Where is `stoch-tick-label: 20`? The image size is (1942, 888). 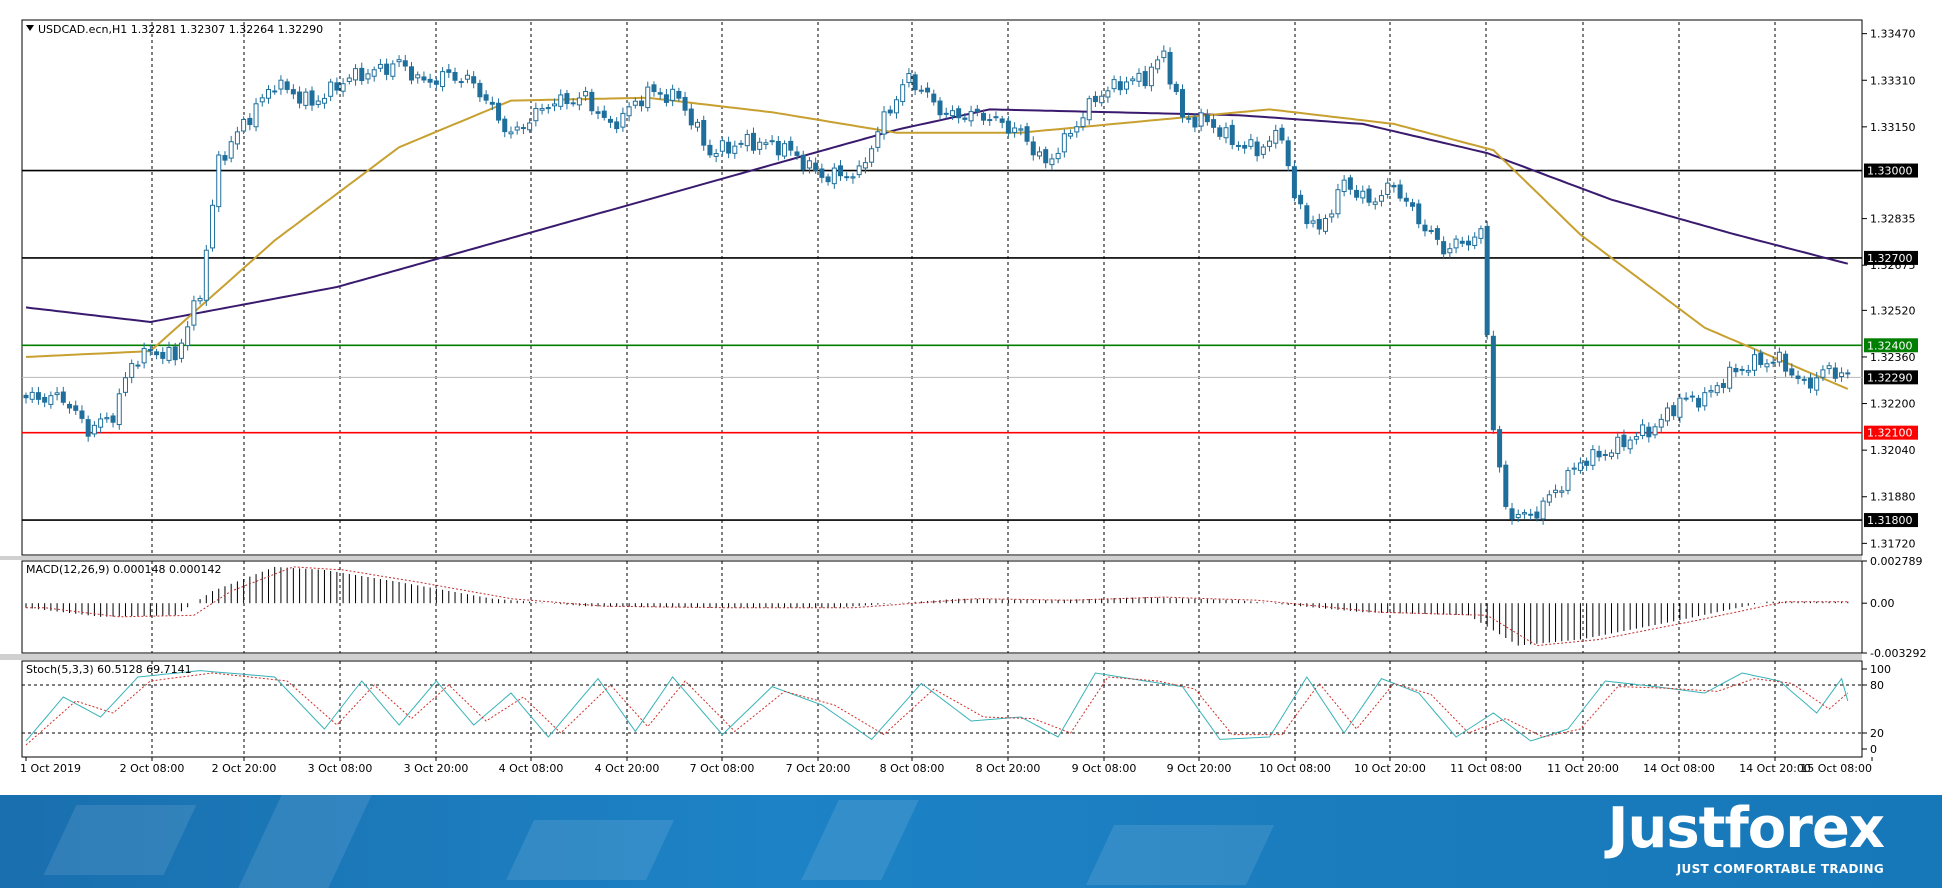
stoch-tick-label: 20 is located at coordinates (1877, 733).